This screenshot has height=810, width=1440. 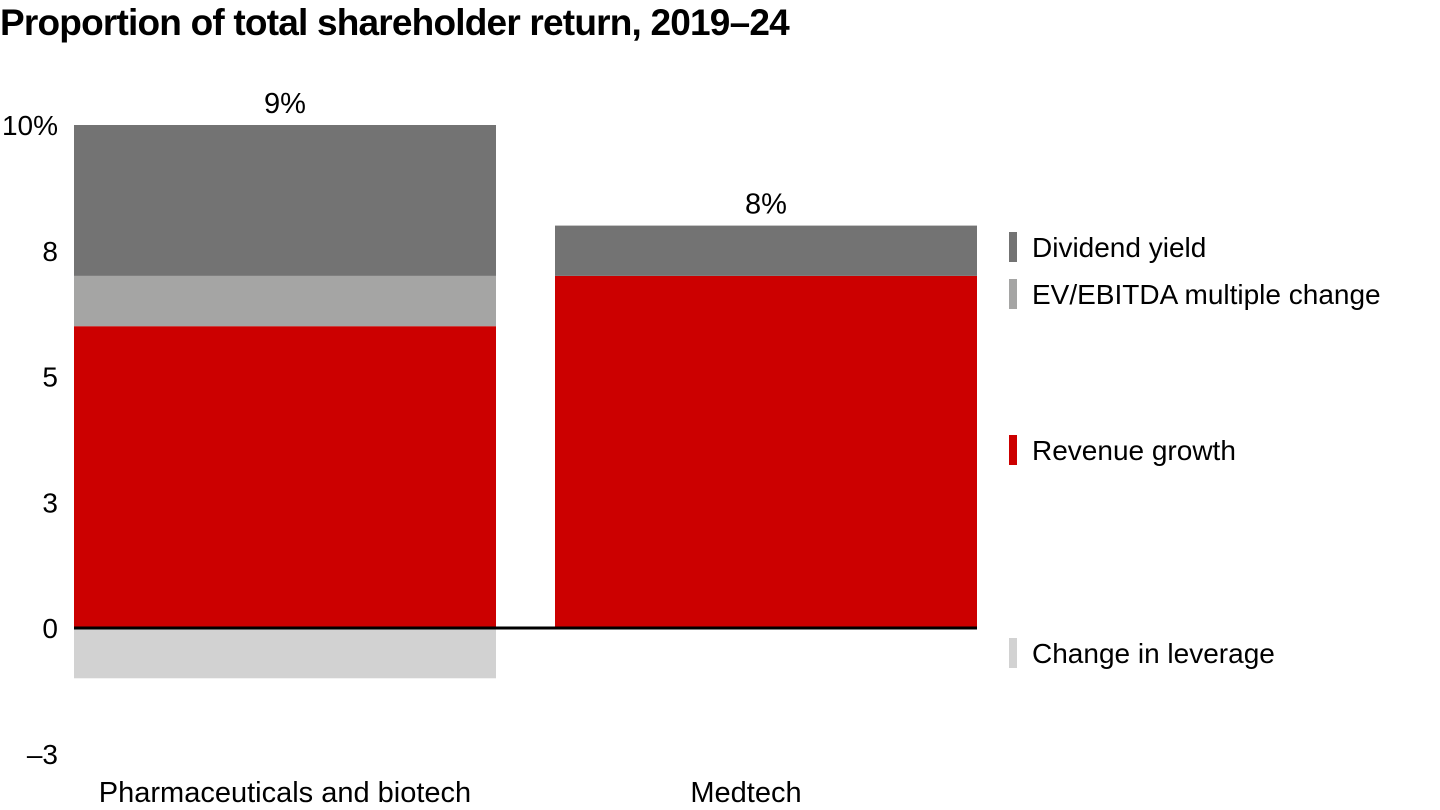 I want to click on bar-segment-pharmaceuticals-and-biotech-dividend-yield, so click(x=285, y=200).